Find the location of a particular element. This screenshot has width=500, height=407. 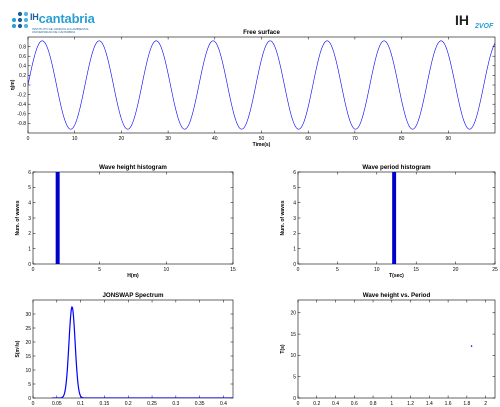

wave-height-histogram-y-tick-label: 1 is located at coordinates (29, 249).